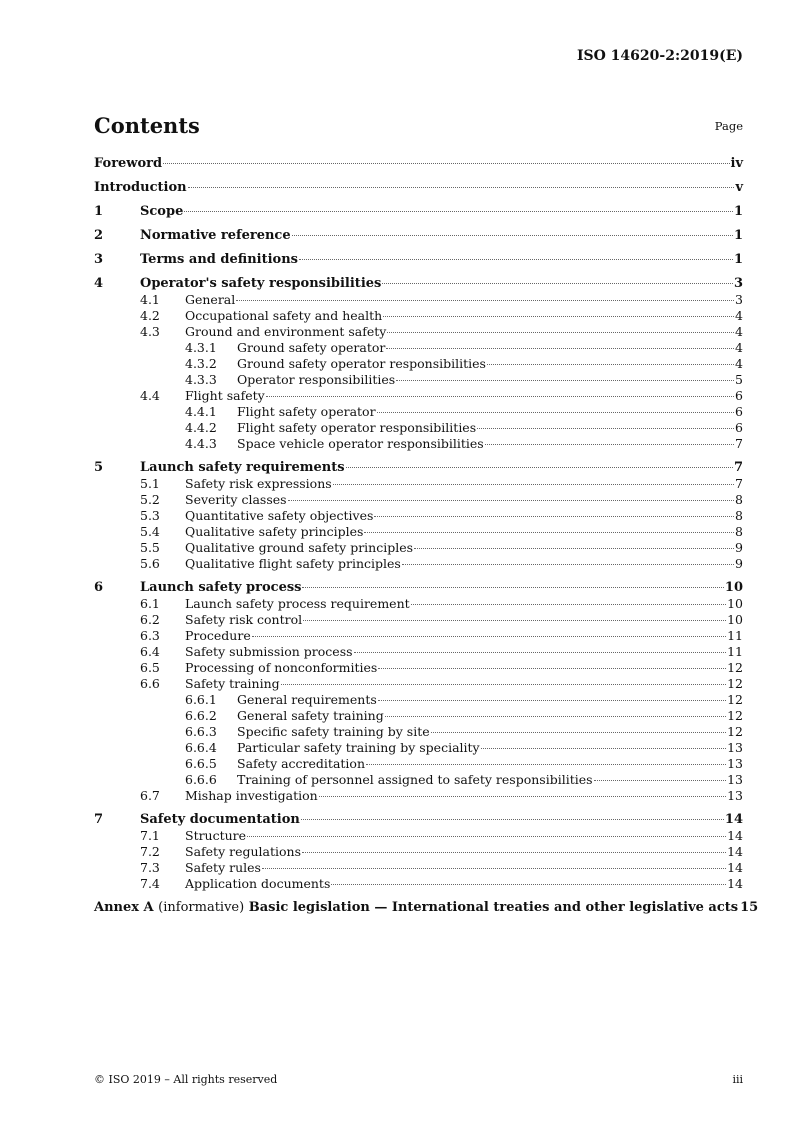 The image size is (793, 1122). What do you see at coordinates (301, 763) in the screenshot?
I see `toc-entry-title: Safety accreditation` at bounding box center [301, 763].